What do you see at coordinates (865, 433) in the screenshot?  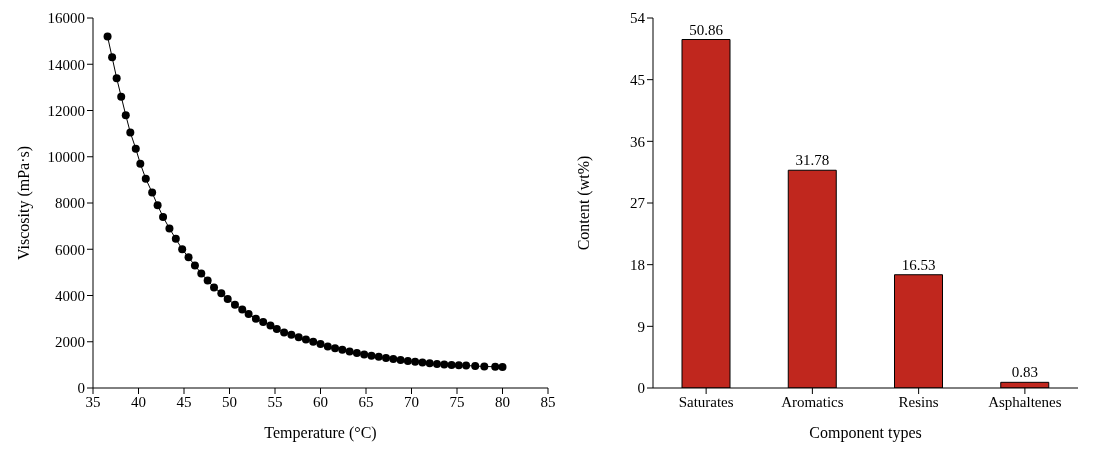 I see `x-axis-title: Component types` at bounding box center [865, 433].